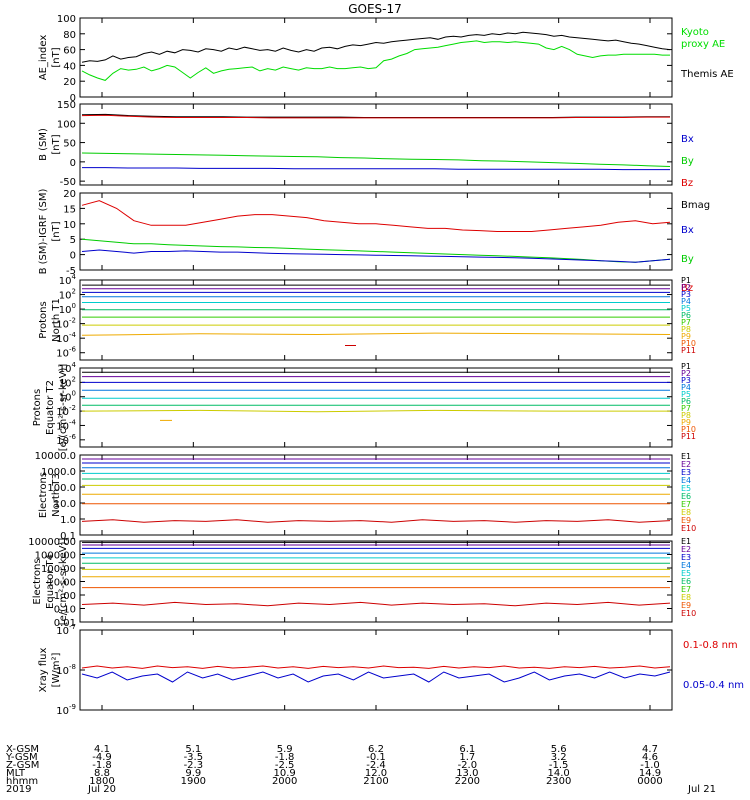 The width and height of the screenshot is (750, 800). I want to click on y-tick-label: 0, so click(73, 256).